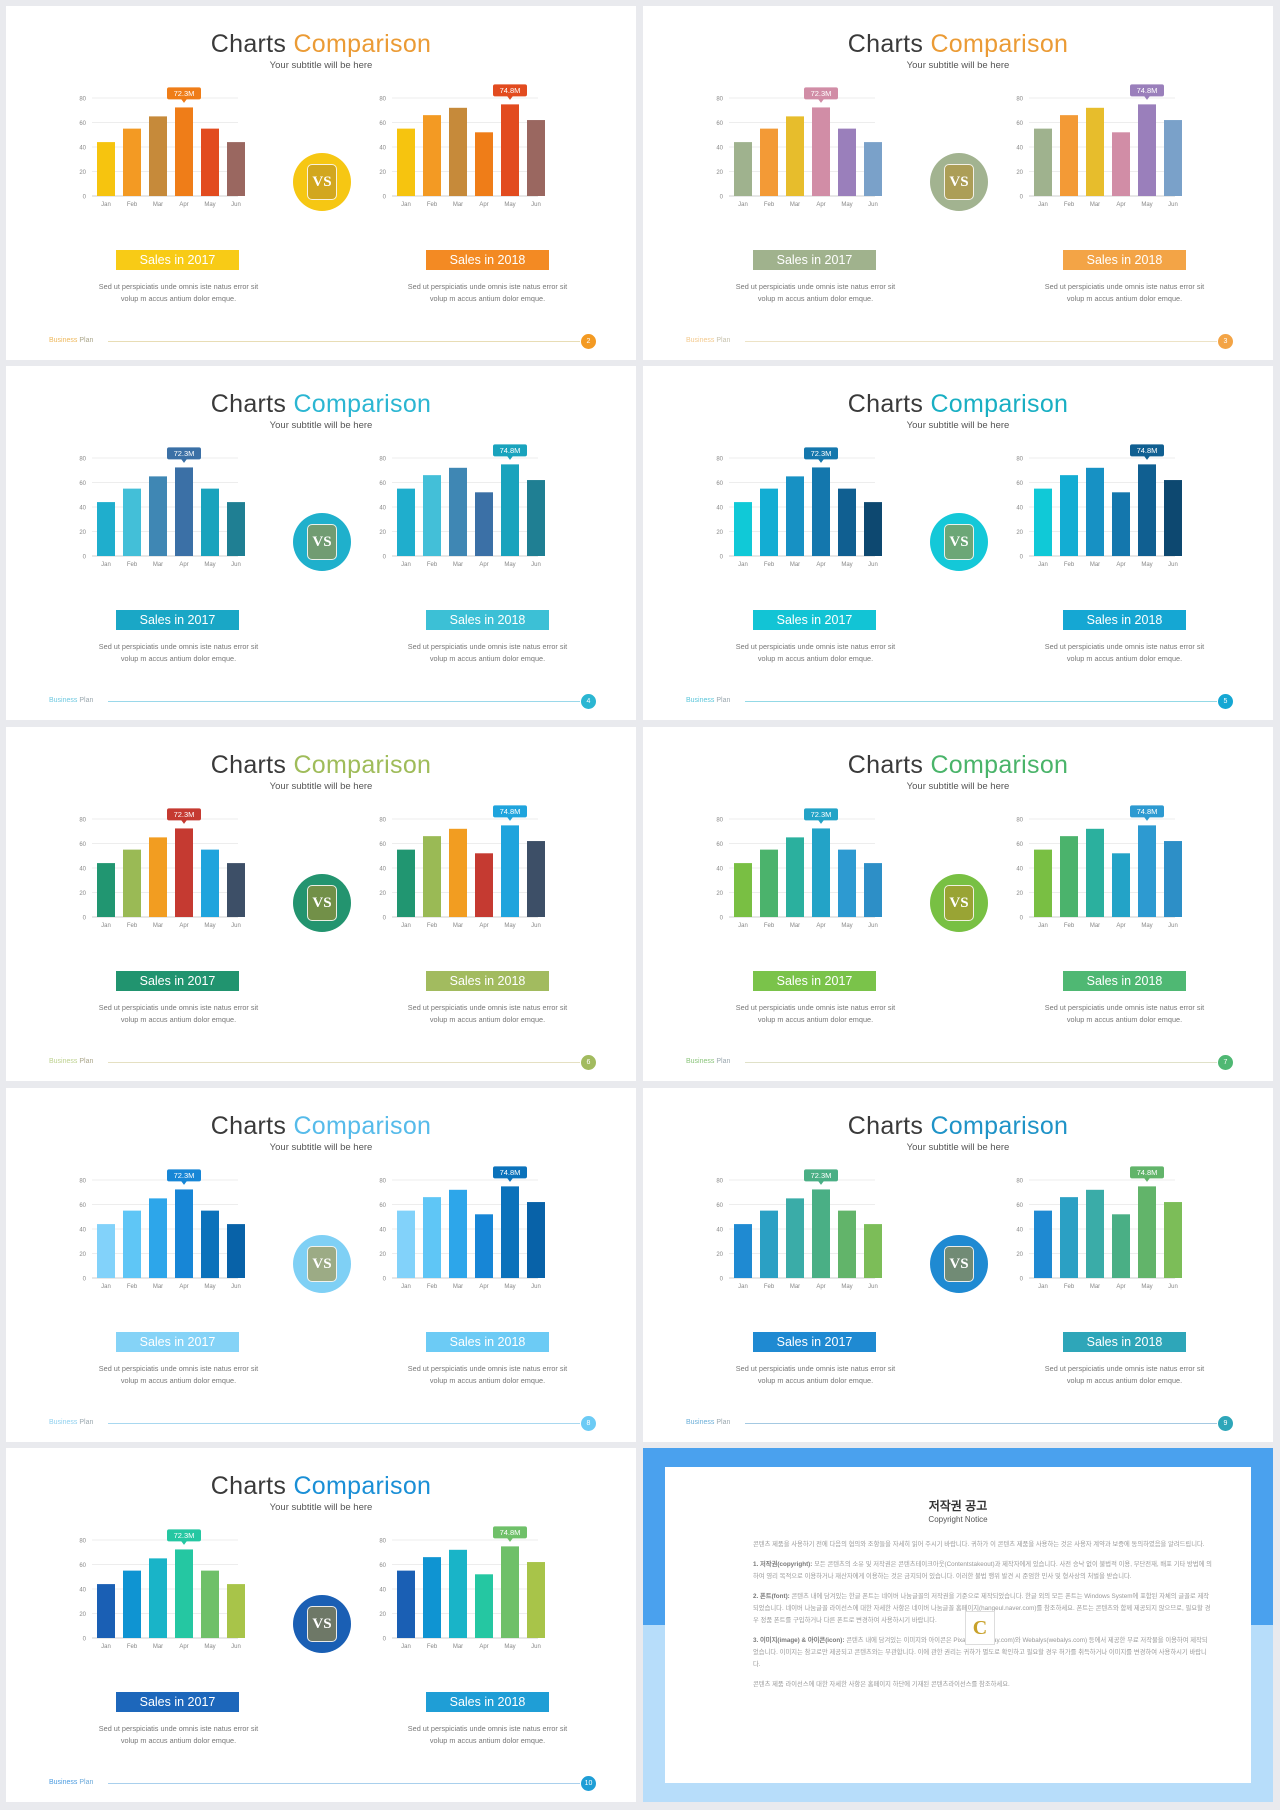 Image resolution: width=1280 pixels, height=1810 pixels. Describe the element at coordinates (821, 872) in the screenshot. I see `bar-apr` at that location.